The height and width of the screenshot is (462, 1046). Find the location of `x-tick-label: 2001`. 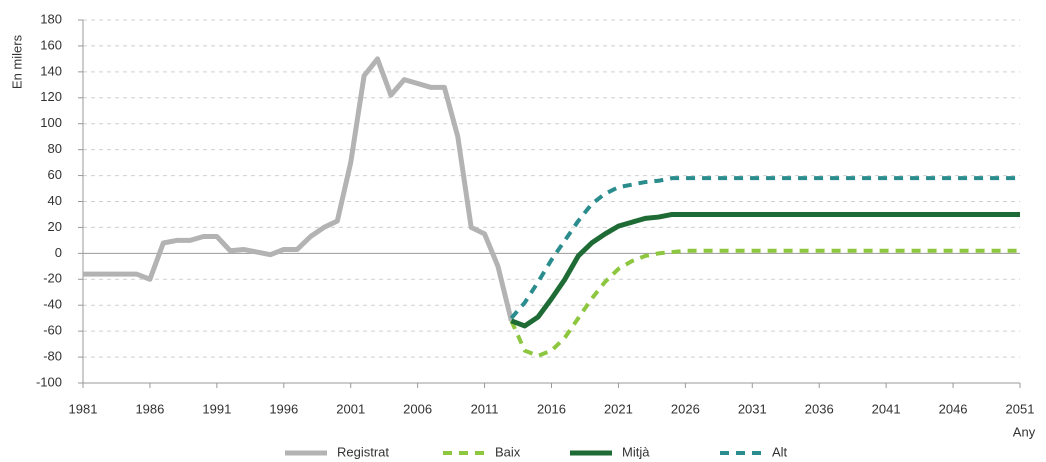

x-tick-label: 2001 is located at coordinates (350, 408).